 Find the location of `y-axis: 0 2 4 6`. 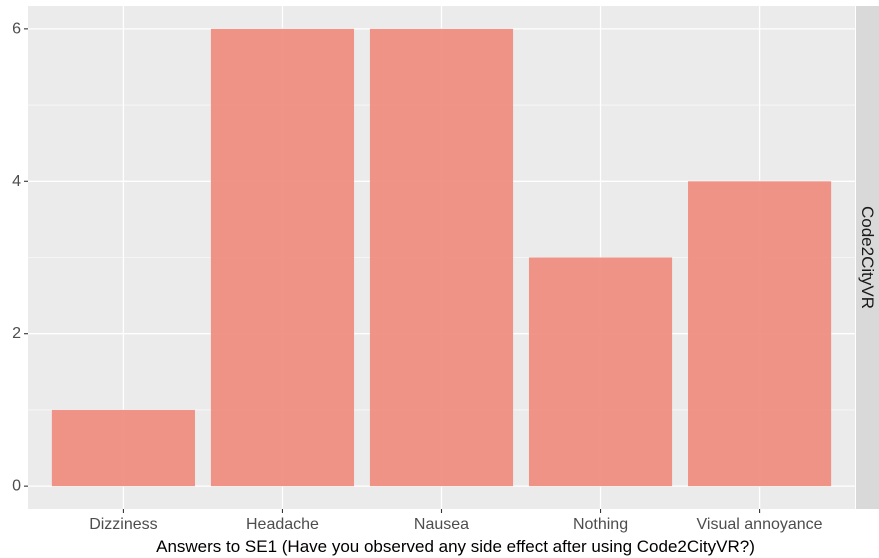

y-axis: 0 2 4 6 is located at coordinates (20, 257).